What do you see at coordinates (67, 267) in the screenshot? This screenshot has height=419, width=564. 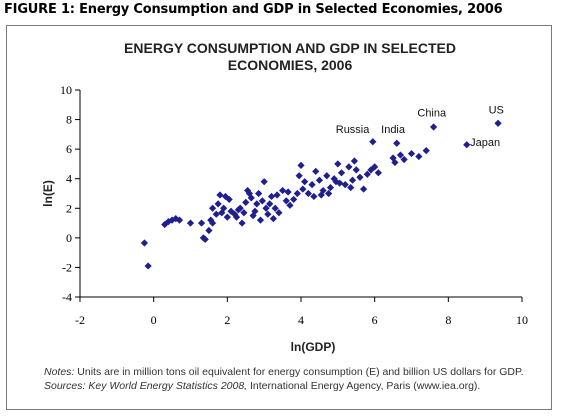 I see `y-tick-label: -2` at bounding box center [67, 267].